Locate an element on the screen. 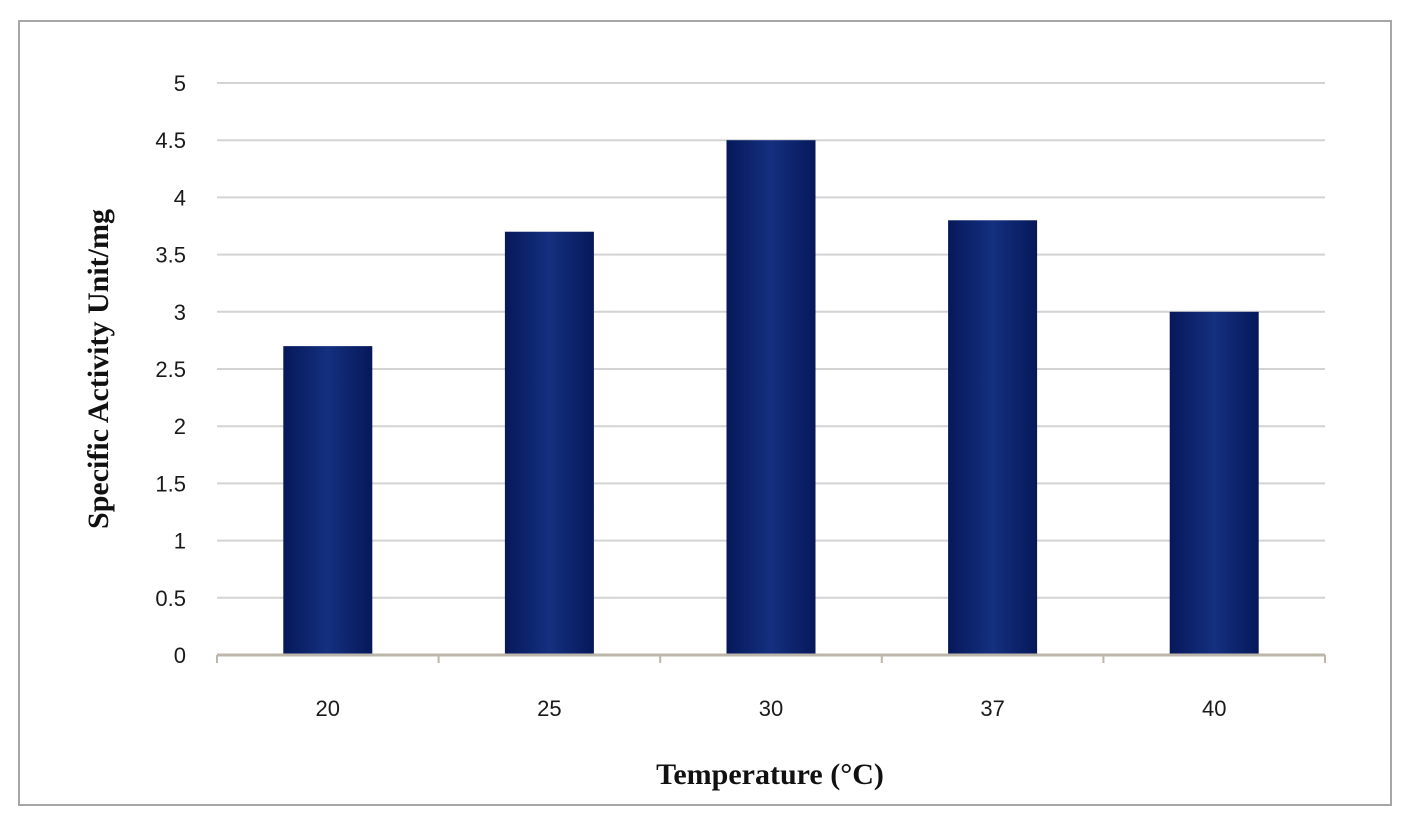 This screenshot has width=1412, height=824. y-tick-labels: 0 0.5 1 1.5 2 2.5 3 3.5 4 4.5 5 is located at coordinates (170, 369).